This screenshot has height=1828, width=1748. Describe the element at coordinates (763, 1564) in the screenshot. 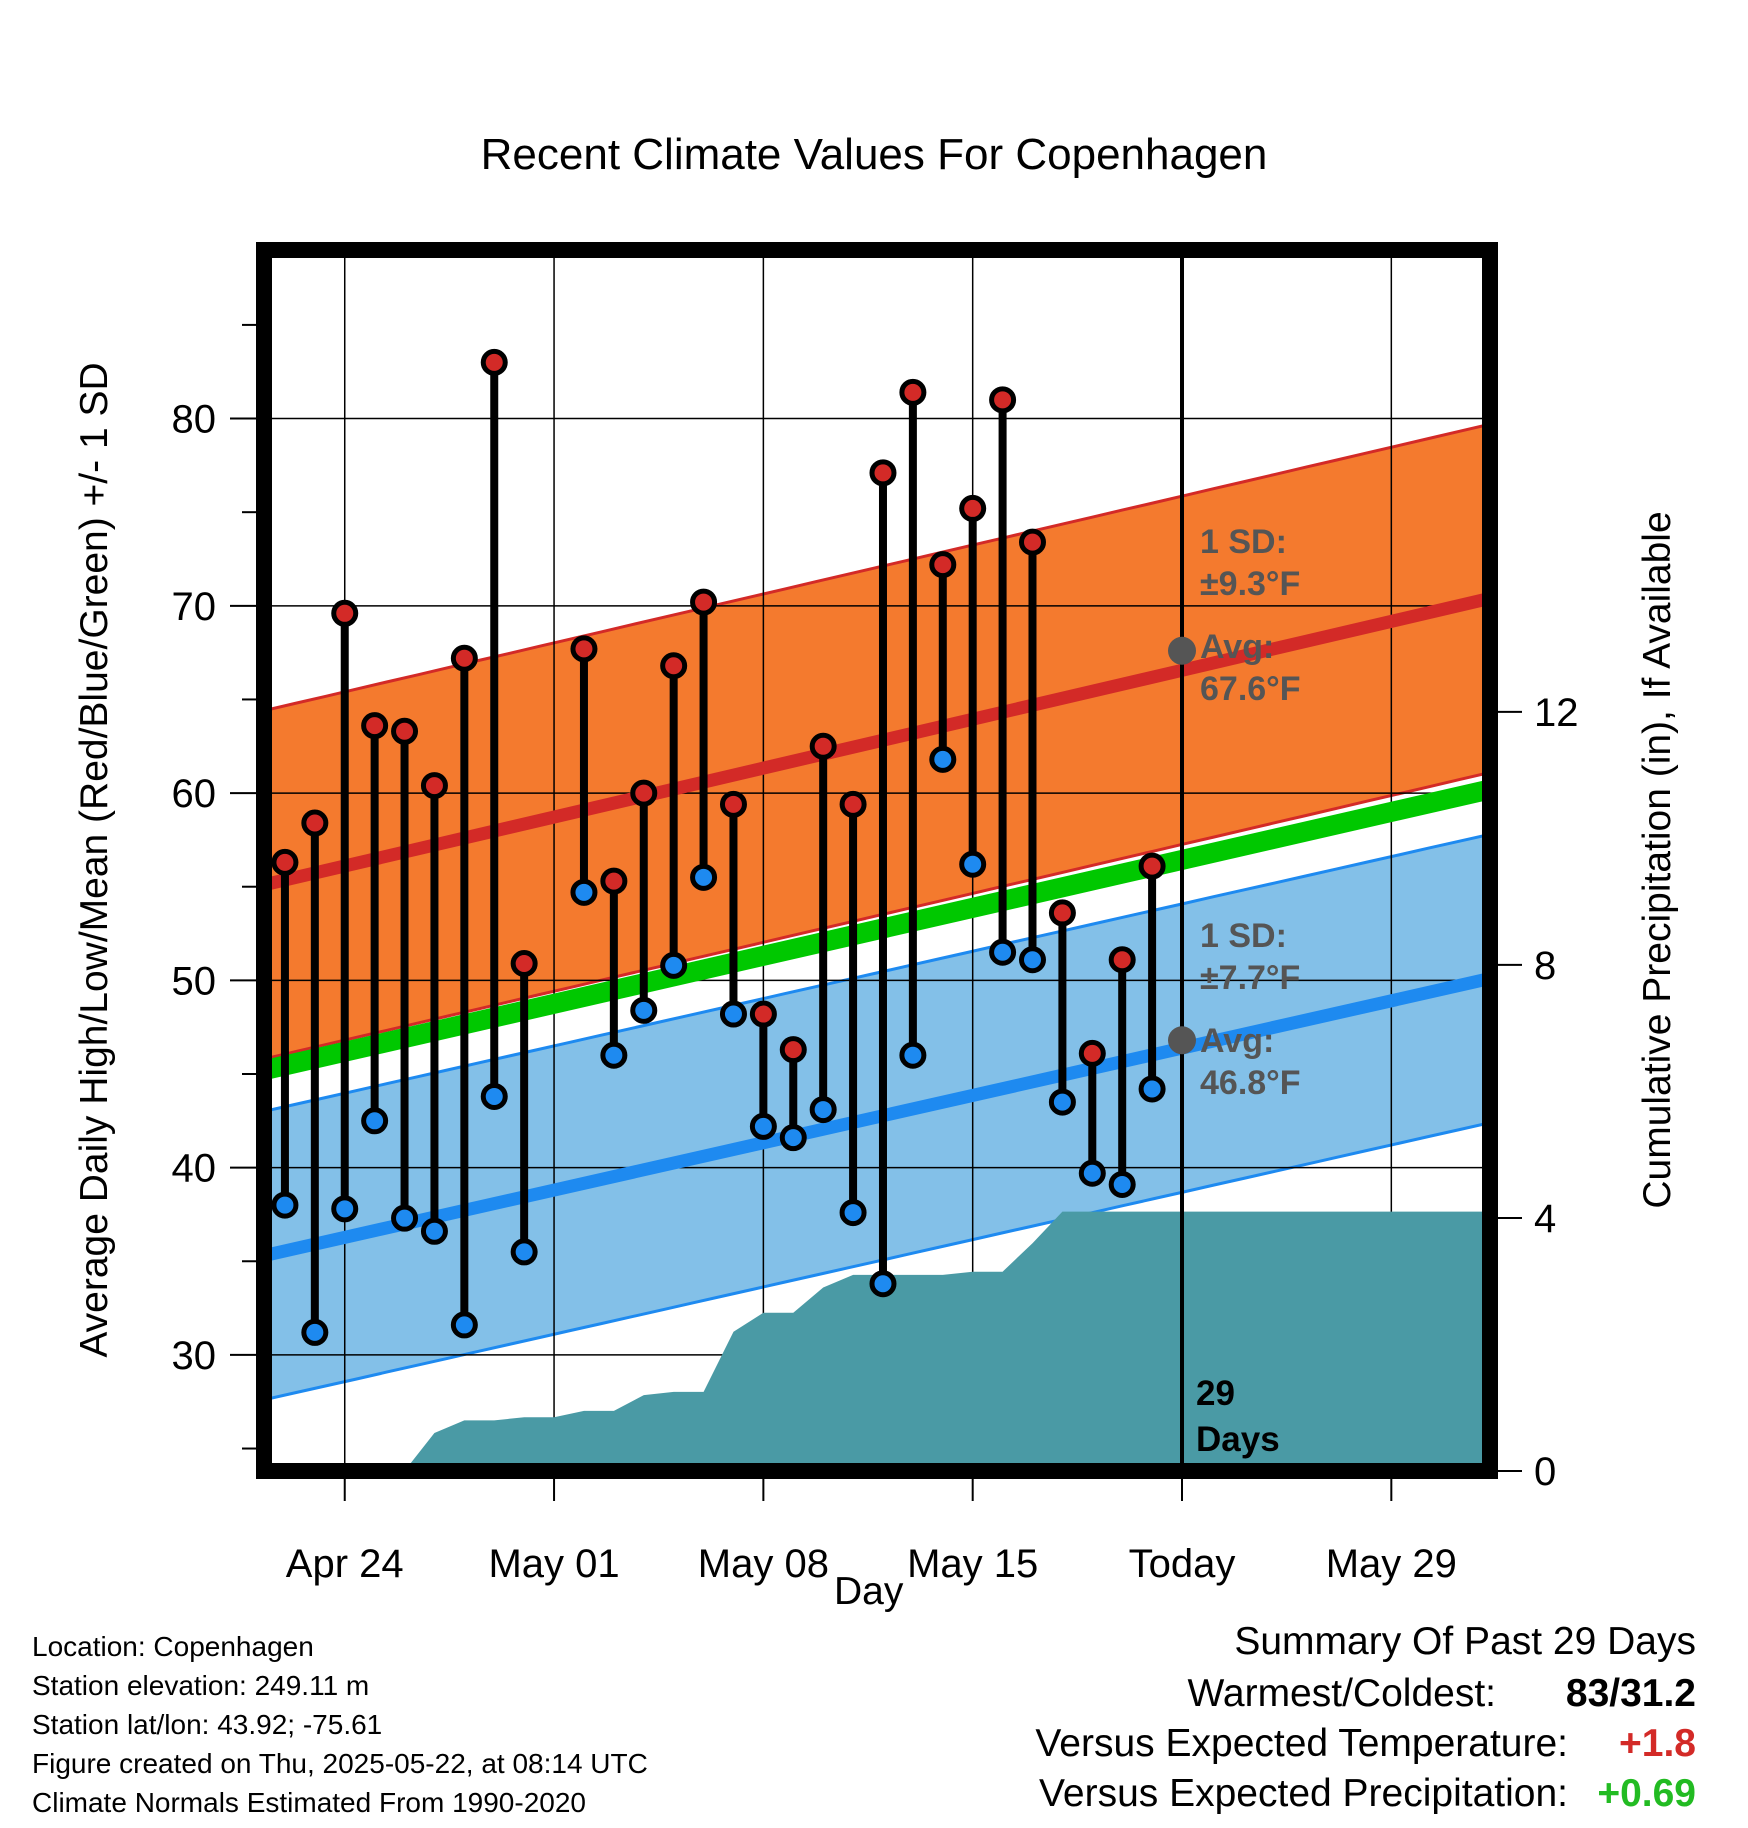

I see `x-tick-label: May 08` at that location.